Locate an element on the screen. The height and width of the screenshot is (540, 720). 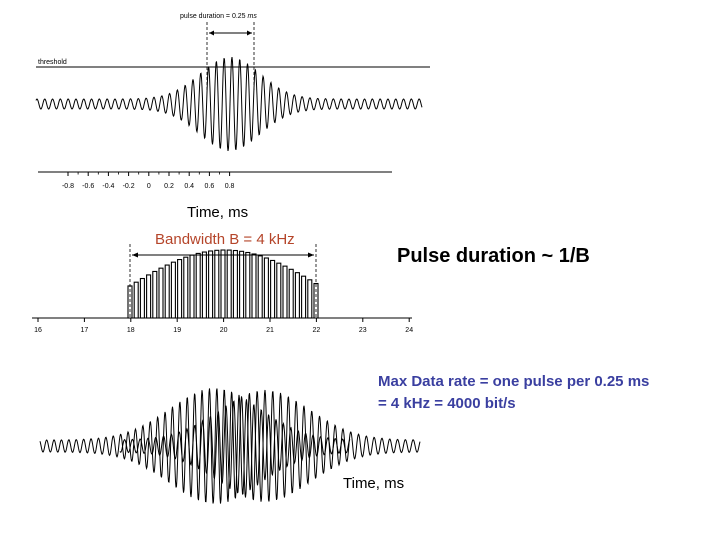
pulse-train-waveform-a is located at coordinates (195, 446).